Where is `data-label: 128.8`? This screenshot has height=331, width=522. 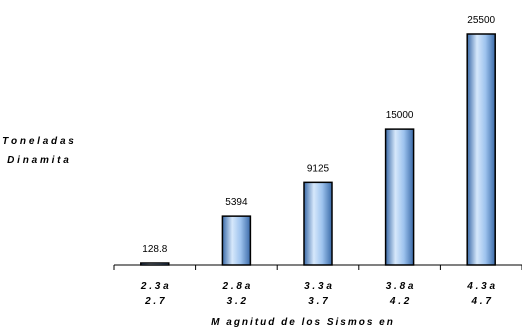 data-label: 128.8 is located at coordinates (154, 249).